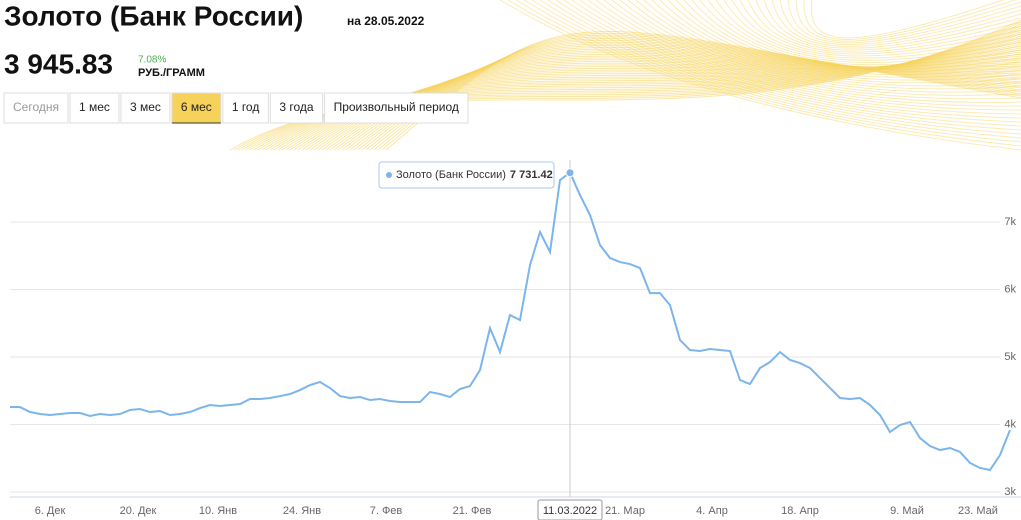  Describe the element at coordinates (1010, 492) in the screenshot. I see `y-tick-label: 3k` at that location.